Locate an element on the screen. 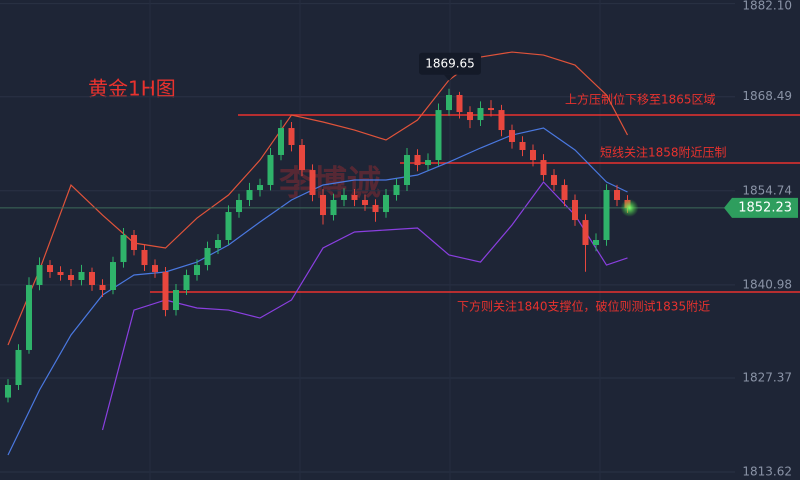 Image resolution: width=800 pixels, height=480 pixels. y-tick-label: 1854.74 is located at coordinates (767, 190).